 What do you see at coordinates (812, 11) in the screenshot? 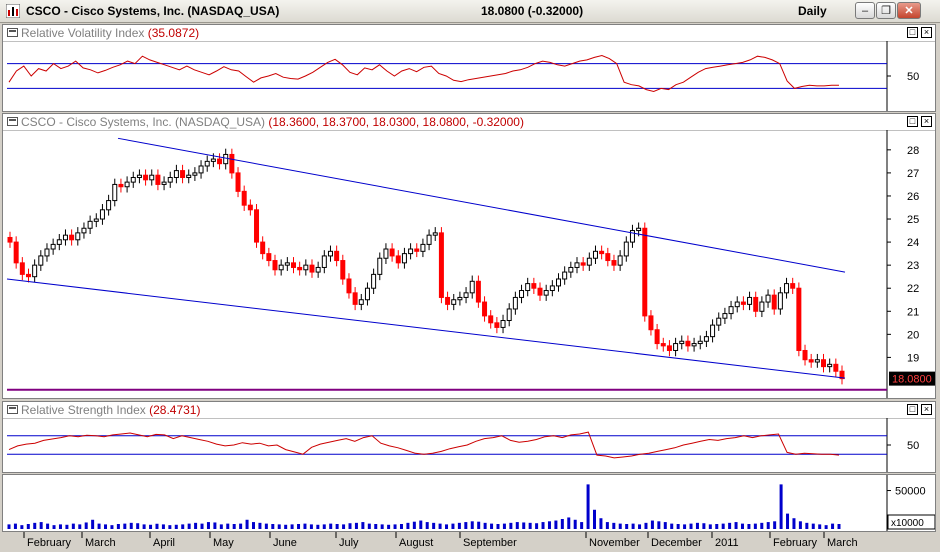
I see `interval-label: Daily` at bounding box center [812, 11].